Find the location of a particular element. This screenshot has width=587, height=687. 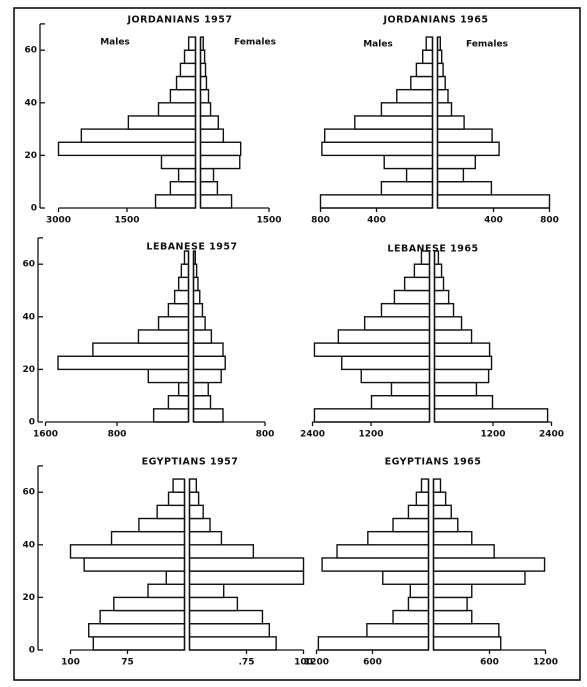

x-tick-label: 400 is located at coordinates (376, 221).